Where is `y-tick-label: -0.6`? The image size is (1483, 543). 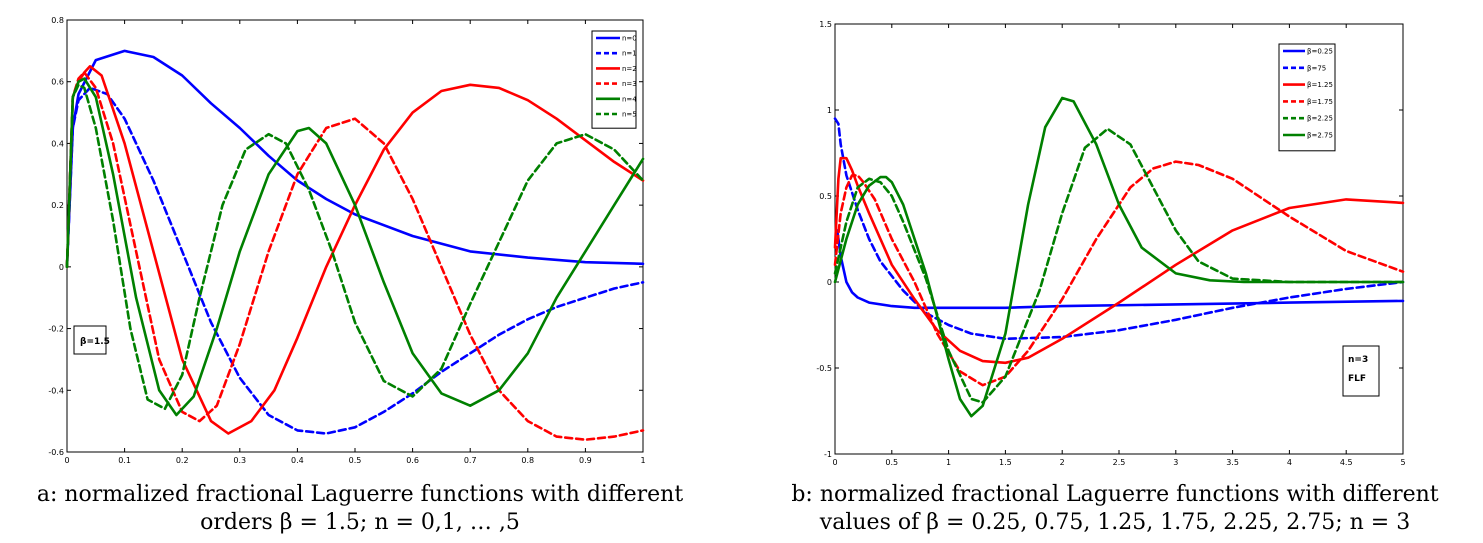 y-tick-label: -0.6 is located at coordinates (56, 452).